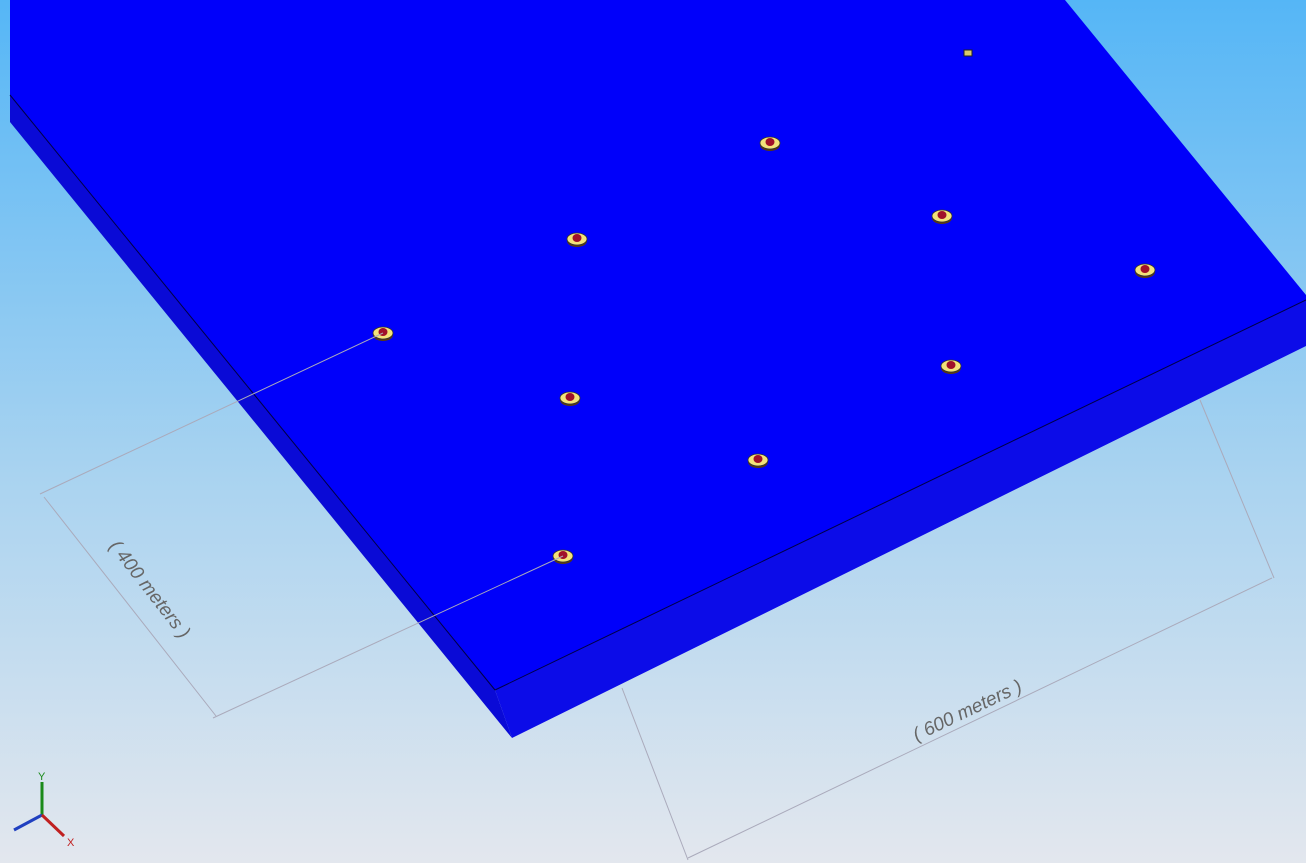  I want to click on axis-label: Y, so click(42, 777).